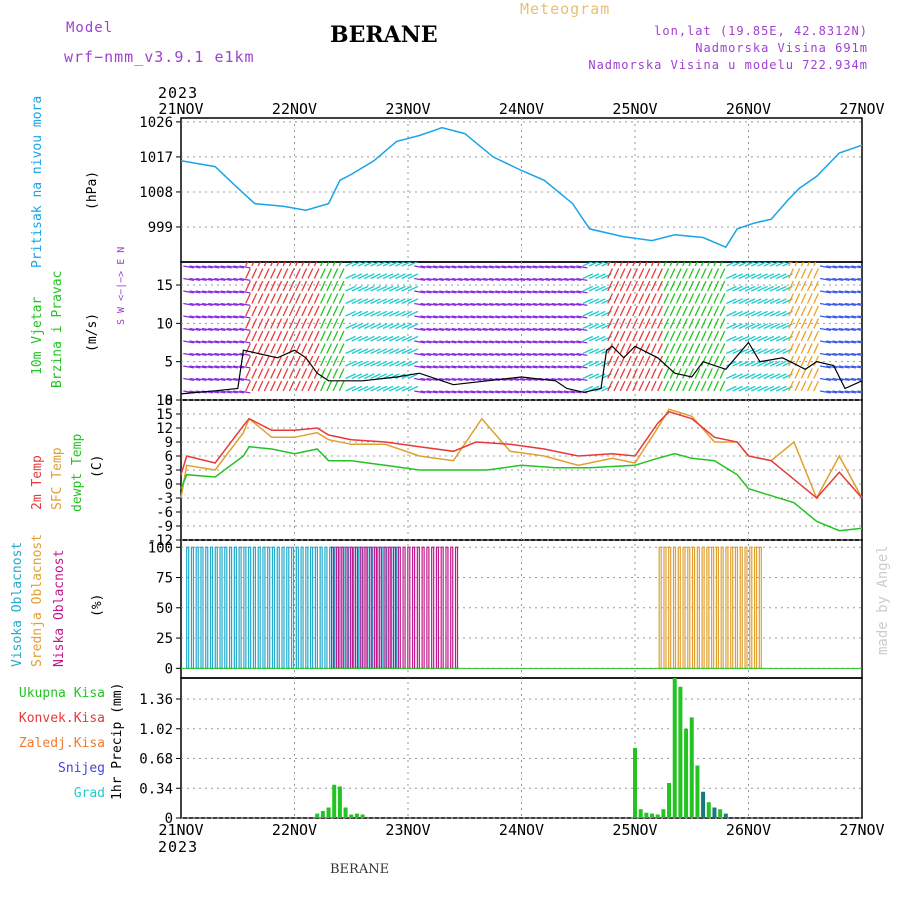  Describe the element at coordinates (521, 368) in the screenshot. I see `wind-speed-line` at that location.